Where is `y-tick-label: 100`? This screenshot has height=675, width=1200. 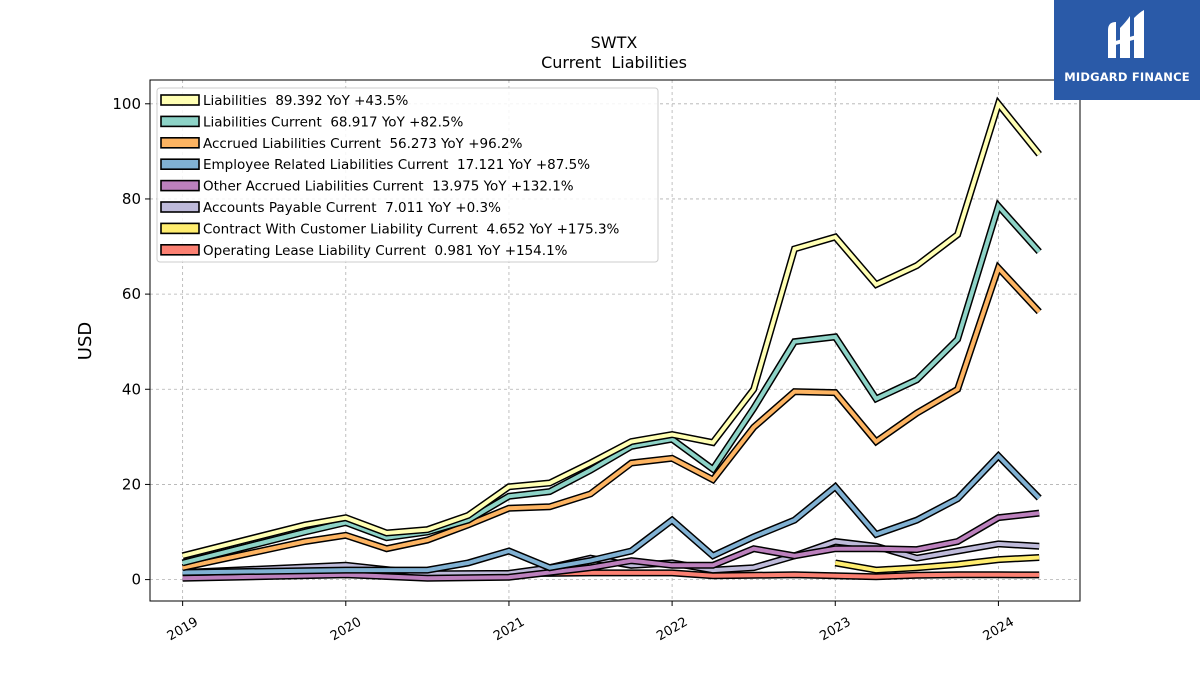 y-tick-label: 100 is located at coordinates (126, 104).